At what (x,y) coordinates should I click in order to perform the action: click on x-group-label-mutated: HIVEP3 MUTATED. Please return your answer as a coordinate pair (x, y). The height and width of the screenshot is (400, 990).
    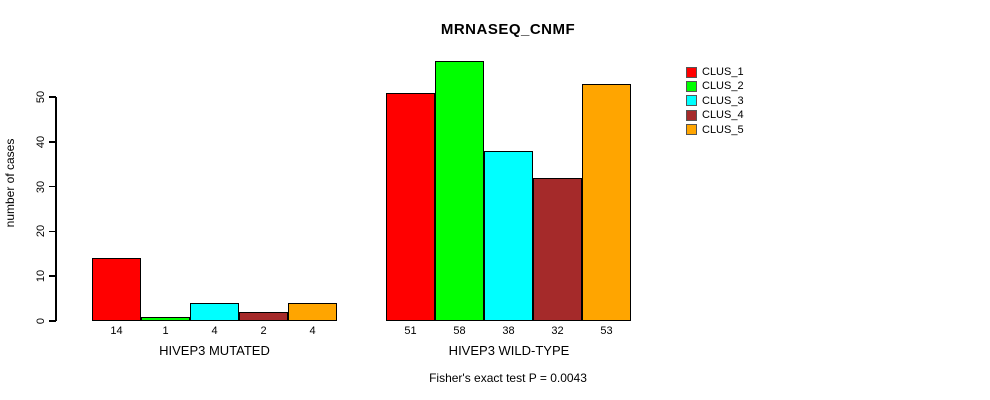
    Looking at the image, I should click on (214, 350).